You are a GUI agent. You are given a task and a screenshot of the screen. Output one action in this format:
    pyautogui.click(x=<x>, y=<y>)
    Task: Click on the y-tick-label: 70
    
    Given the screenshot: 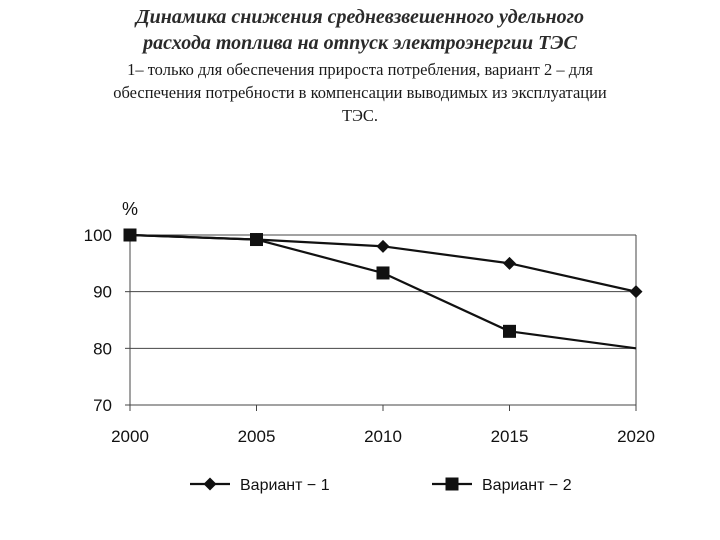 What is the action you would take?
    pyautogui.click(x=102, y=405)
    